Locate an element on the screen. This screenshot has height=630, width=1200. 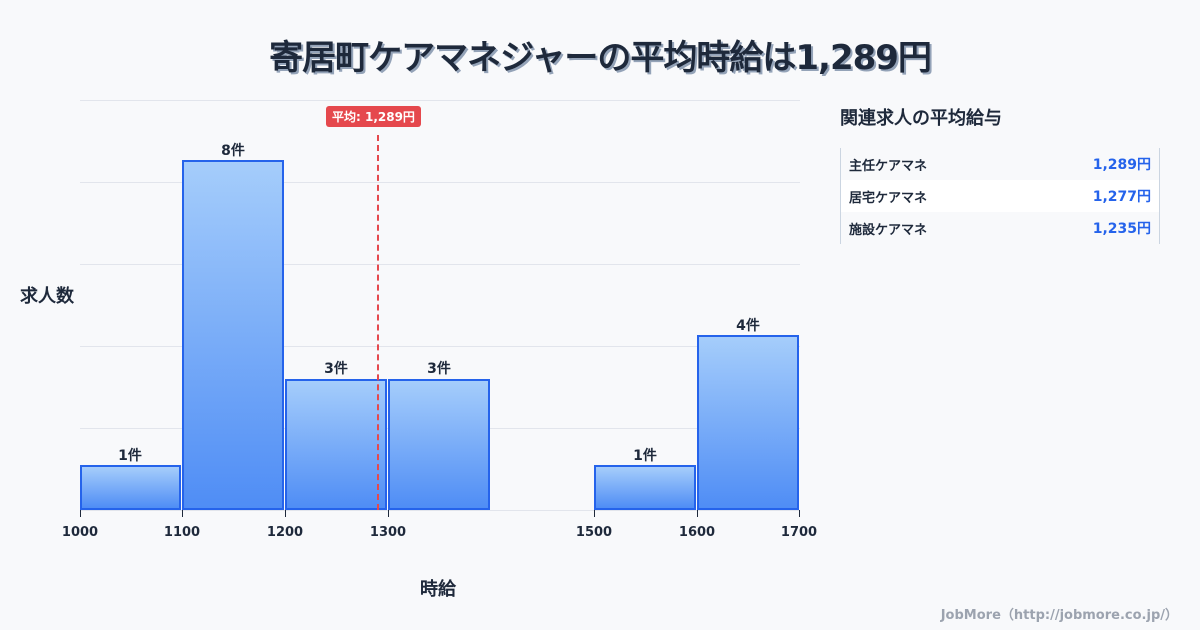
x-tick-label: 1700 is located at coordinates (799, 532).